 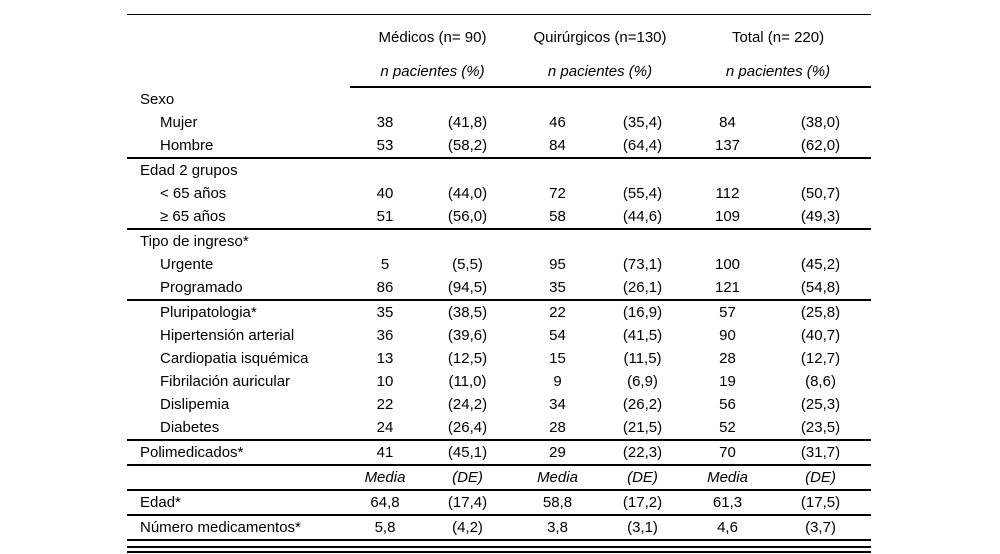 What do you see at coordinates (385, 428) in the screenshot?
I see `cell-value: 24` at bounding box center [385, 428].